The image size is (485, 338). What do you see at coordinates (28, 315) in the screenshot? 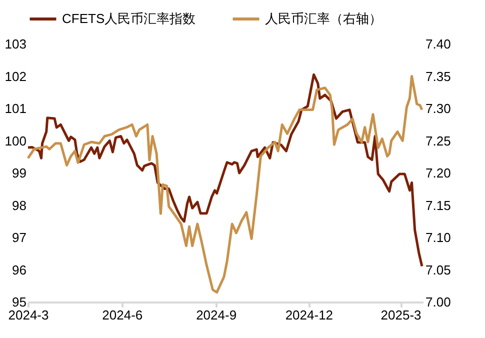
I see `x-tick-label: 2024-3` at bounding box center [28, 315].